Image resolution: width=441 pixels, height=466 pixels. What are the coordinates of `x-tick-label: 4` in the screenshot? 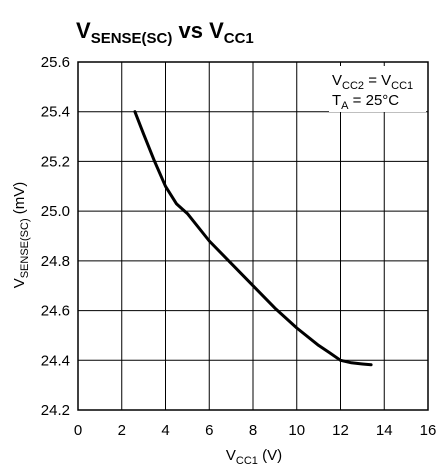 It's located at (165, 430).